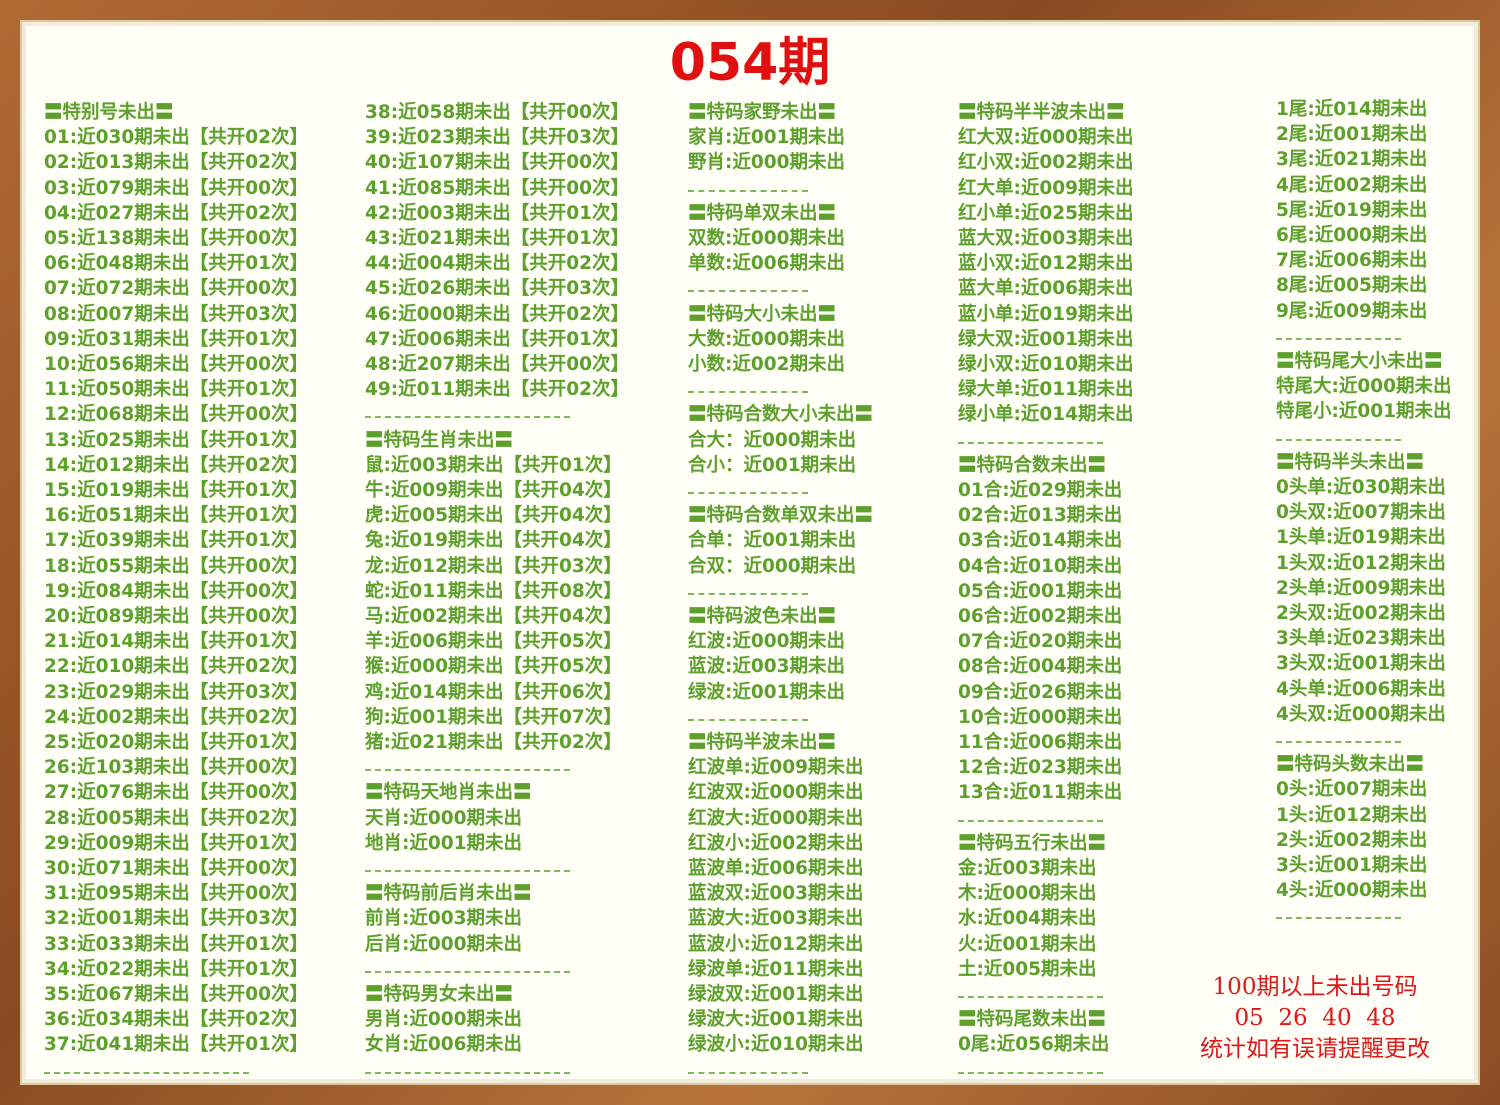  Describe the element at coordinates (444, 944) in the screenshot. I see `stat-line: 后肖:近000期未出` at that location.